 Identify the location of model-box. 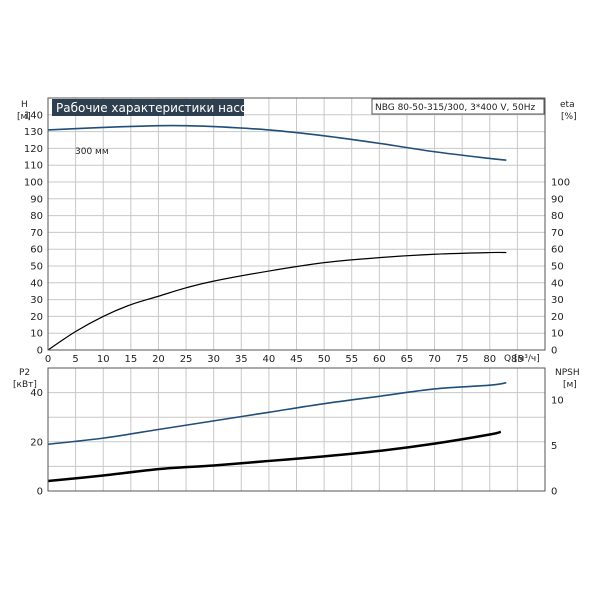
(458, 106).